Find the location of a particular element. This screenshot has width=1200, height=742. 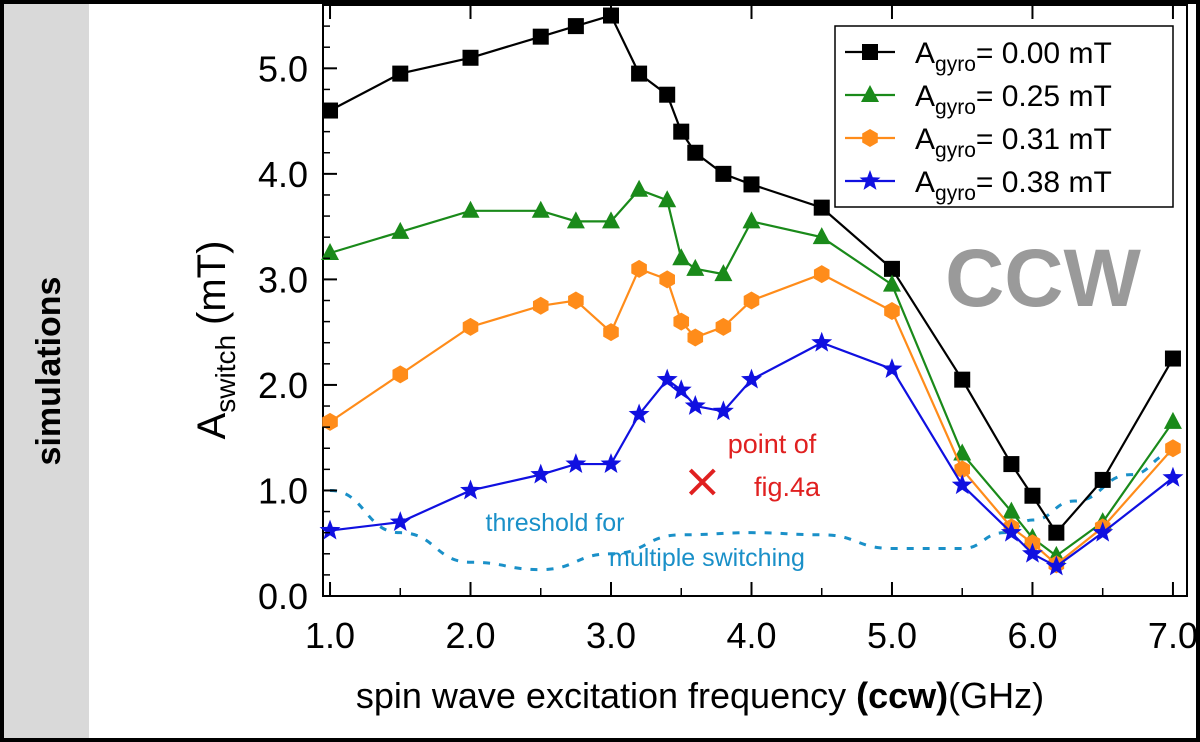

ccw-label: CCW is located at coordinates (1043, 278).